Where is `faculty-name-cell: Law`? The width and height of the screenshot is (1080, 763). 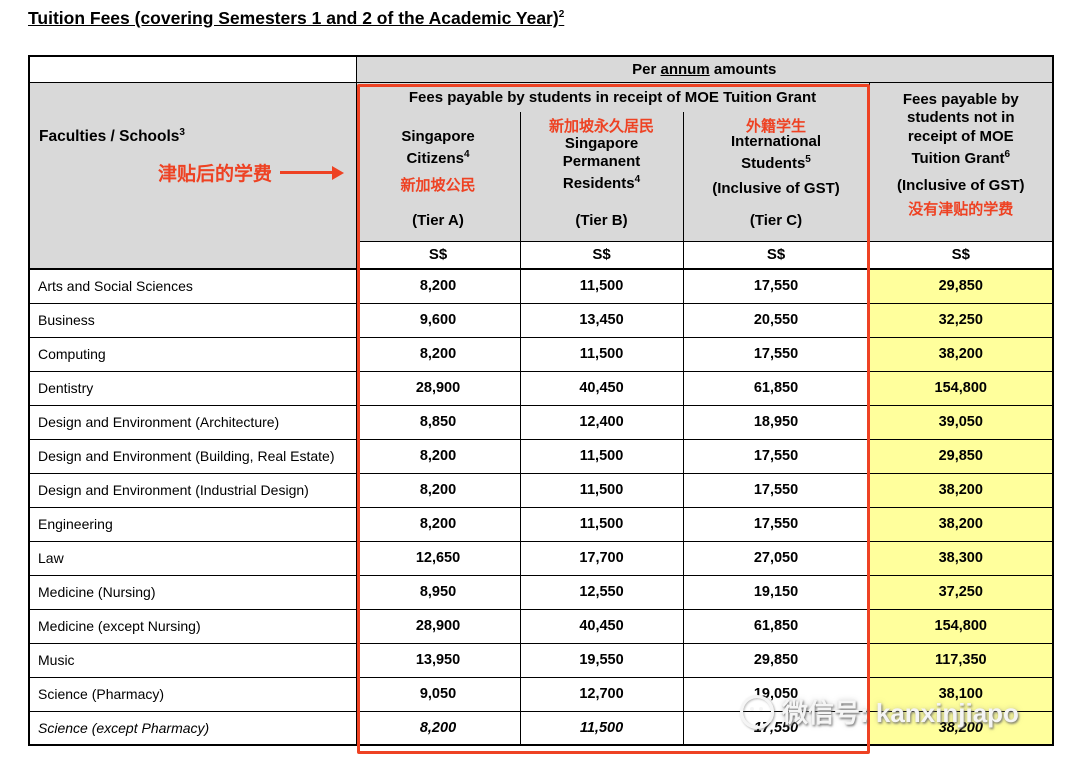 faculty-name-cell: Law is located at coordinates (192, 558).